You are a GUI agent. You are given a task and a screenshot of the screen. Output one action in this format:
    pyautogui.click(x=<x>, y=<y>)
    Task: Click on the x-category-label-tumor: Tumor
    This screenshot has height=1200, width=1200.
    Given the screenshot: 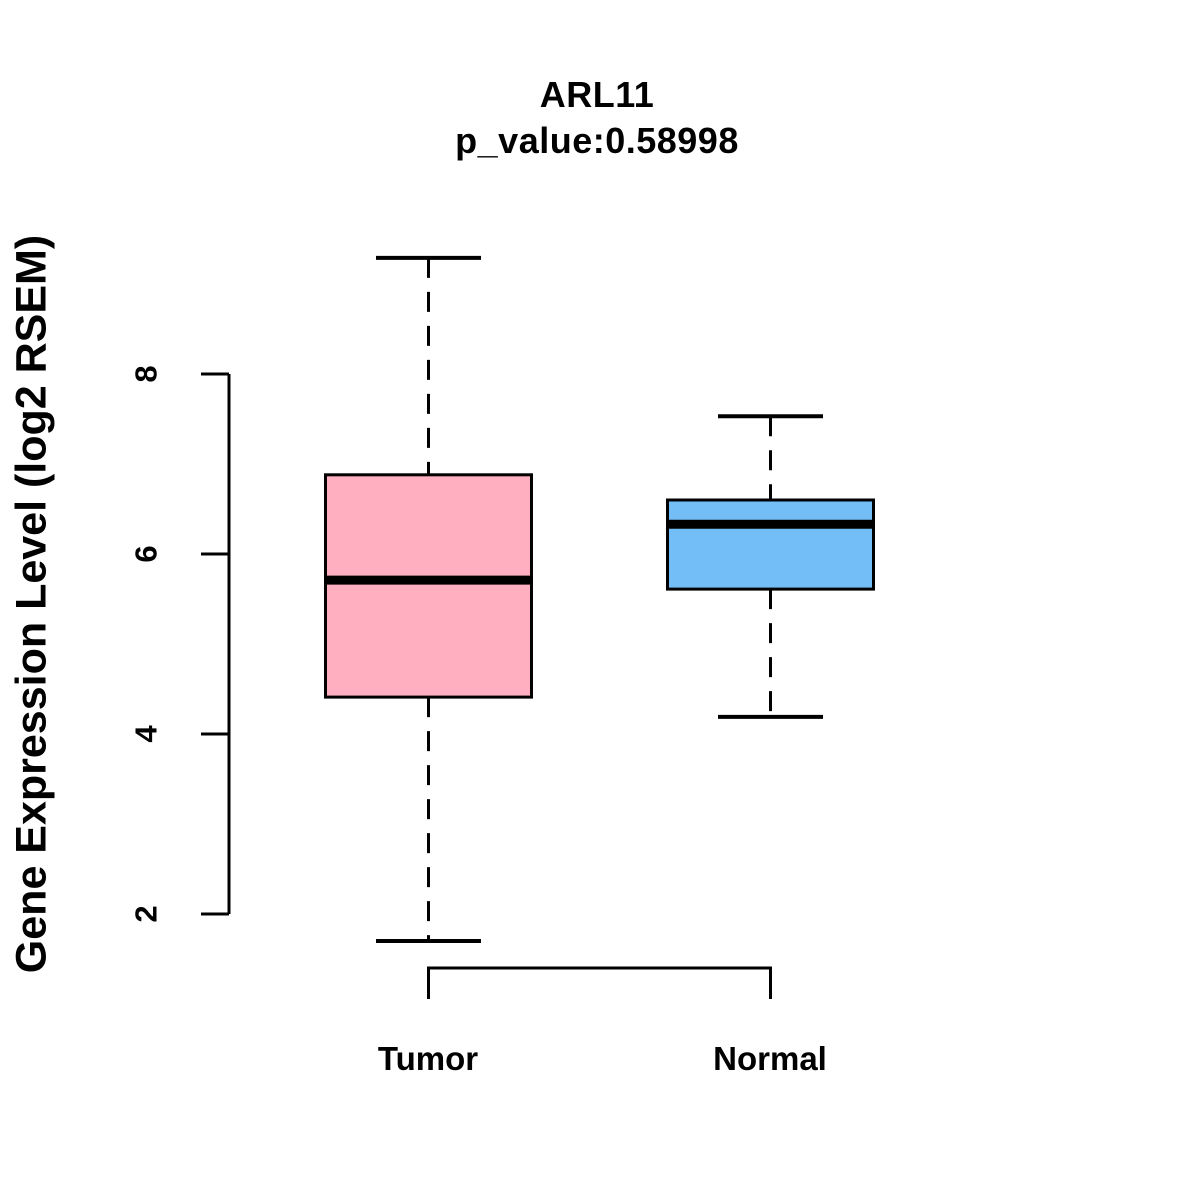 What is the action you would take?
    pyautogui.click(x=428, y=1058)
    